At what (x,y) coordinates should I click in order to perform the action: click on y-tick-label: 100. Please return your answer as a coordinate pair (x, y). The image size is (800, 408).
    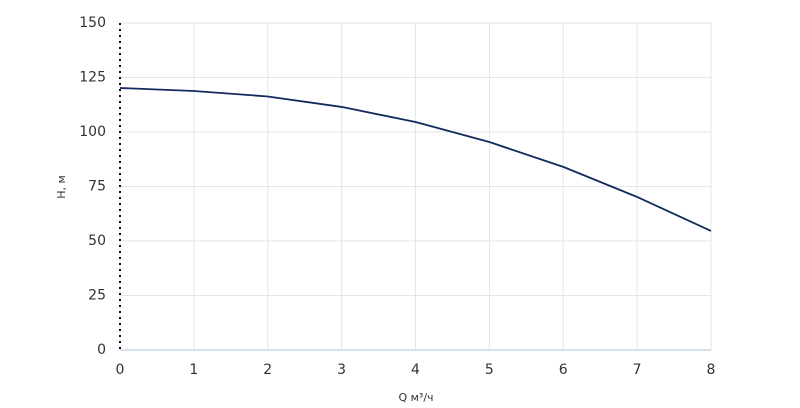
    Looking at the image, I should click on (92, 132).